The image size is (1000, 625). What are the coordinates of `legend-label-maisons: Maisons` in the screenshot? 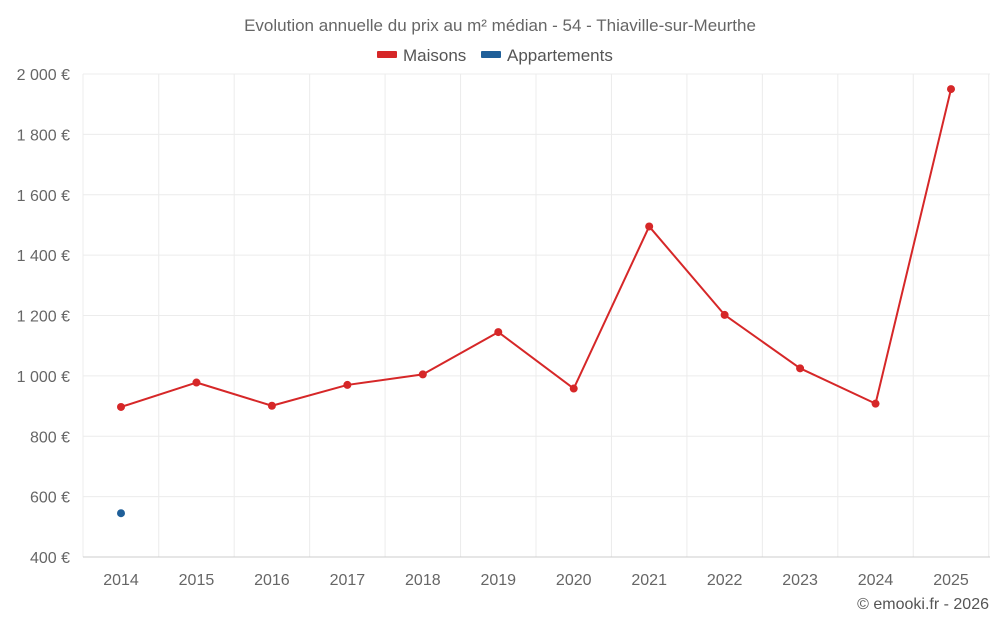 It's located at (434, 55).